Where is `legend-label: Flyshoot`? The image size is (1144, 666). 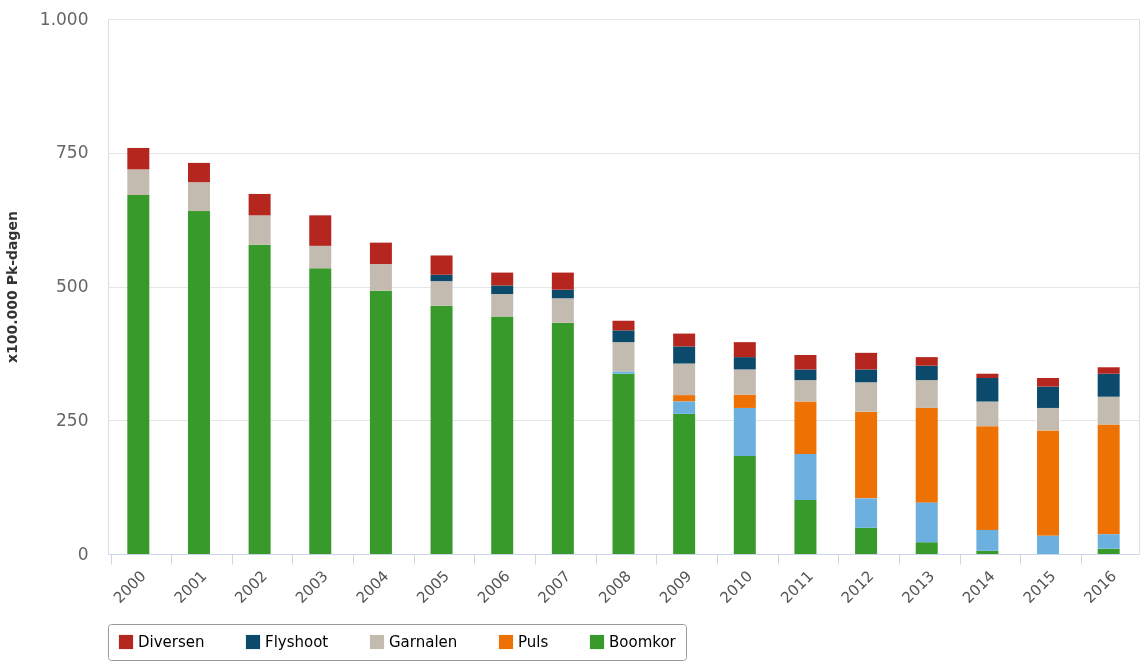
legend-label: Flyshoot is located at coordinates (297, 642).